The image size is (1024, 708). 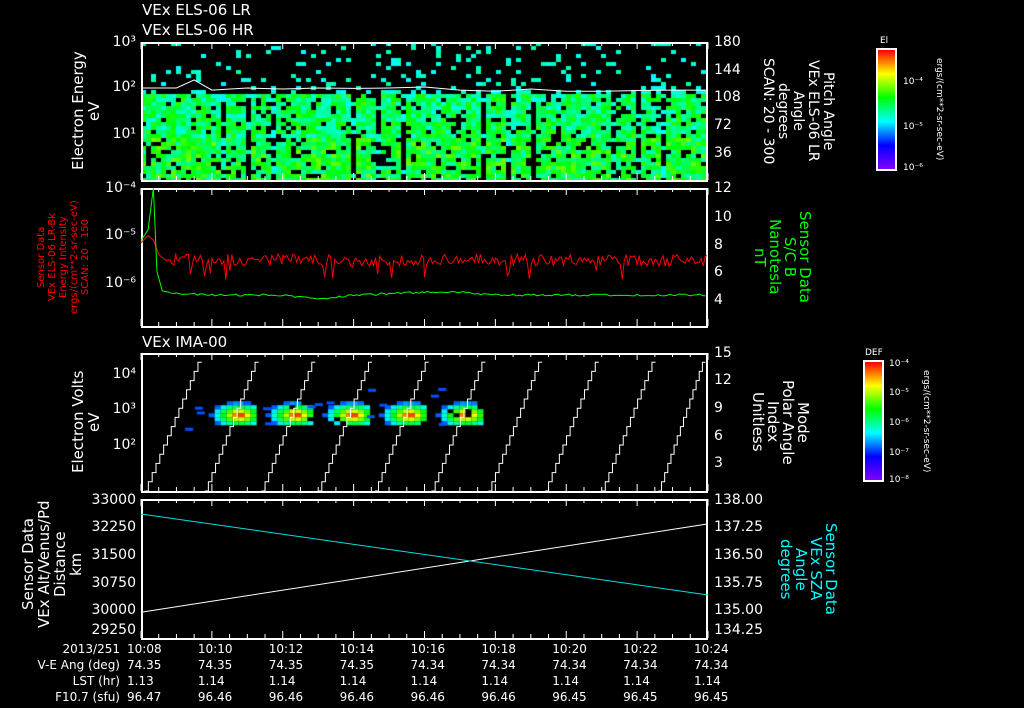 I want to click on ima-spectrogram, so click(x=424, y=422).